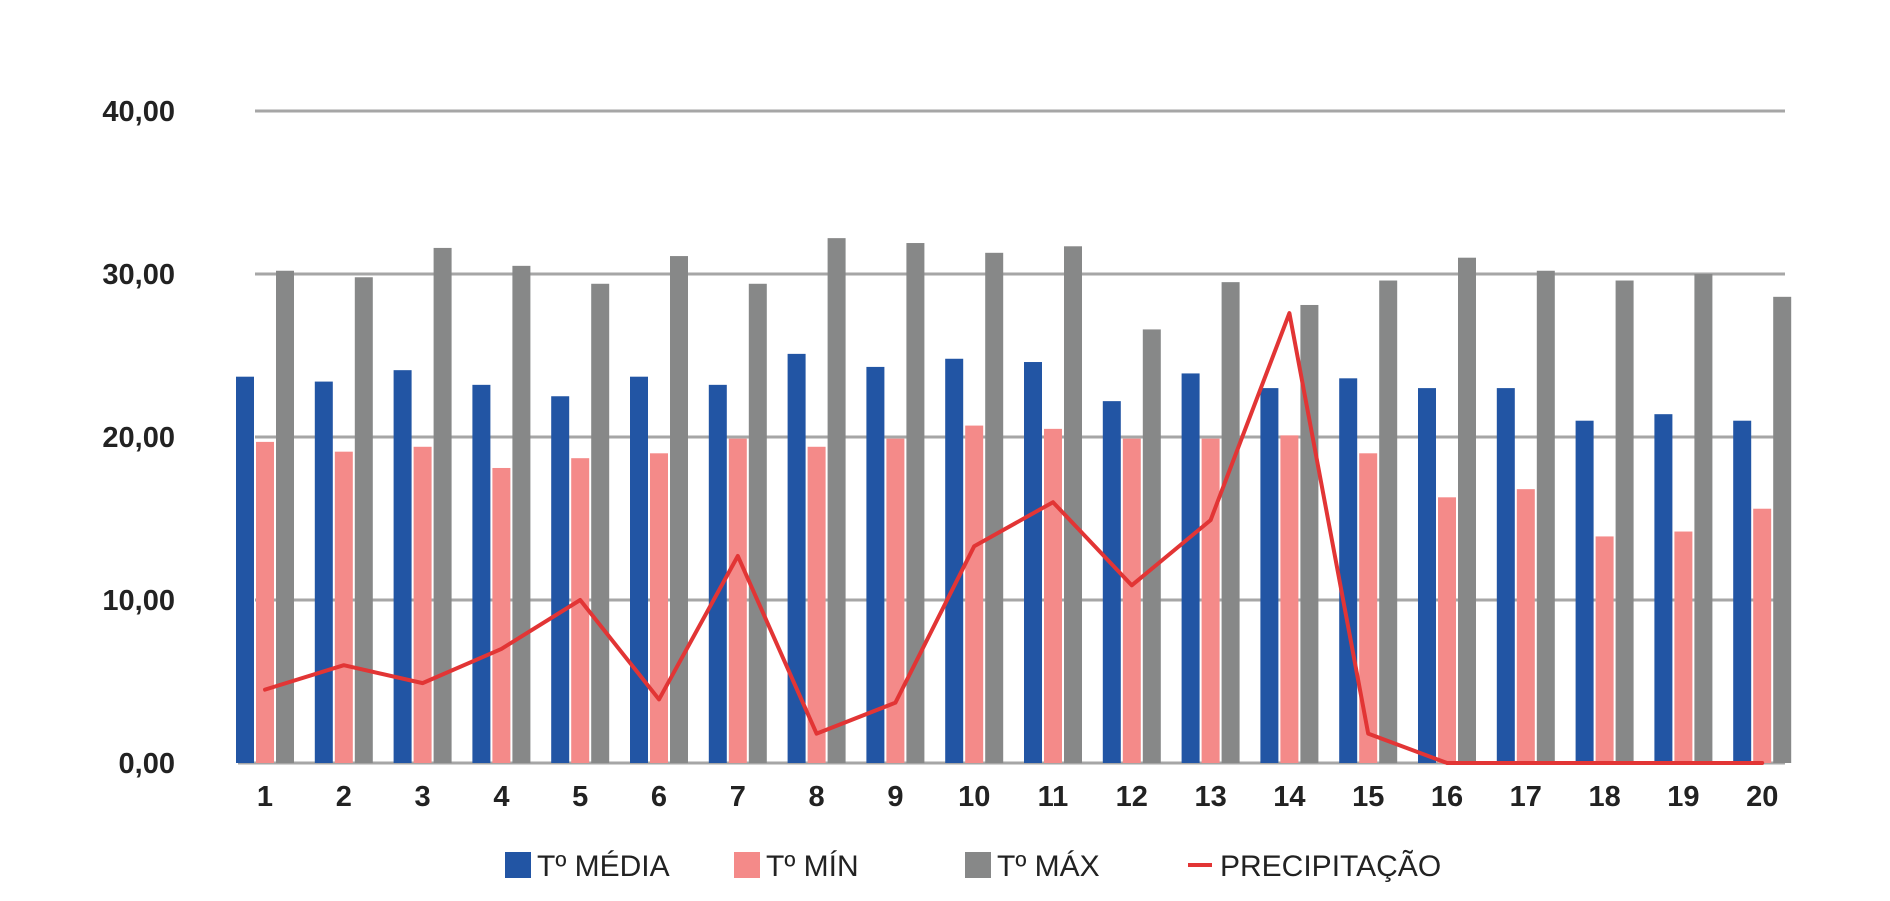 The width and height of the screenshot is (1890, 901). What do you see at coordinates (1017, 797) in the screenshot?
I see `x-axis-ticks: 1 2 3 4 5 6 7 8 9 10 11 12 13 14 15 16 17 18 19 20` at bounding box center [1017, 797].